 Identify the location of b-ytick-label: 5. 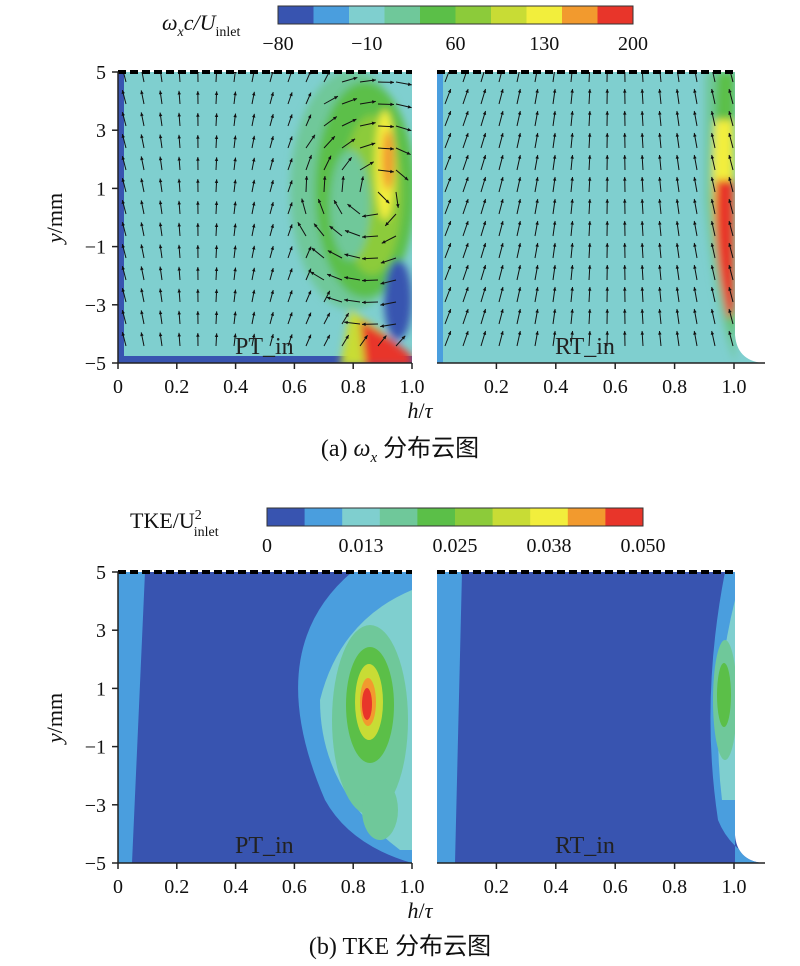
(101, 573).